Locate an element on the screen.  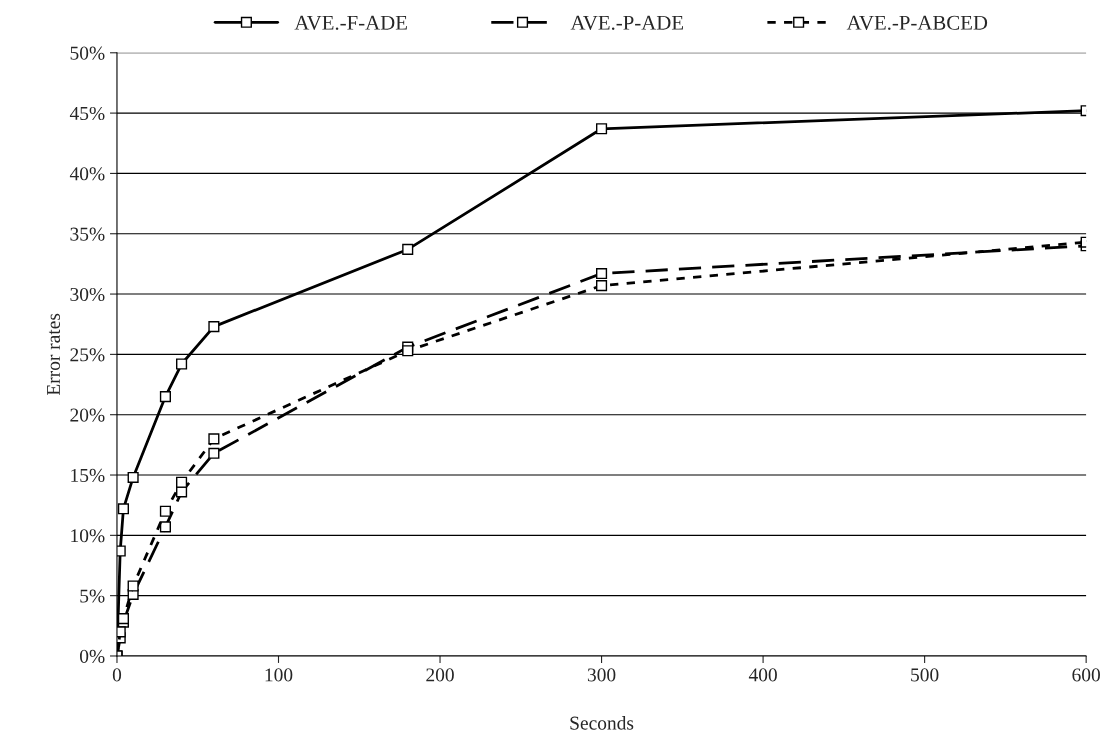
y-tick-label: 0% is located at coordinates (92, 656).